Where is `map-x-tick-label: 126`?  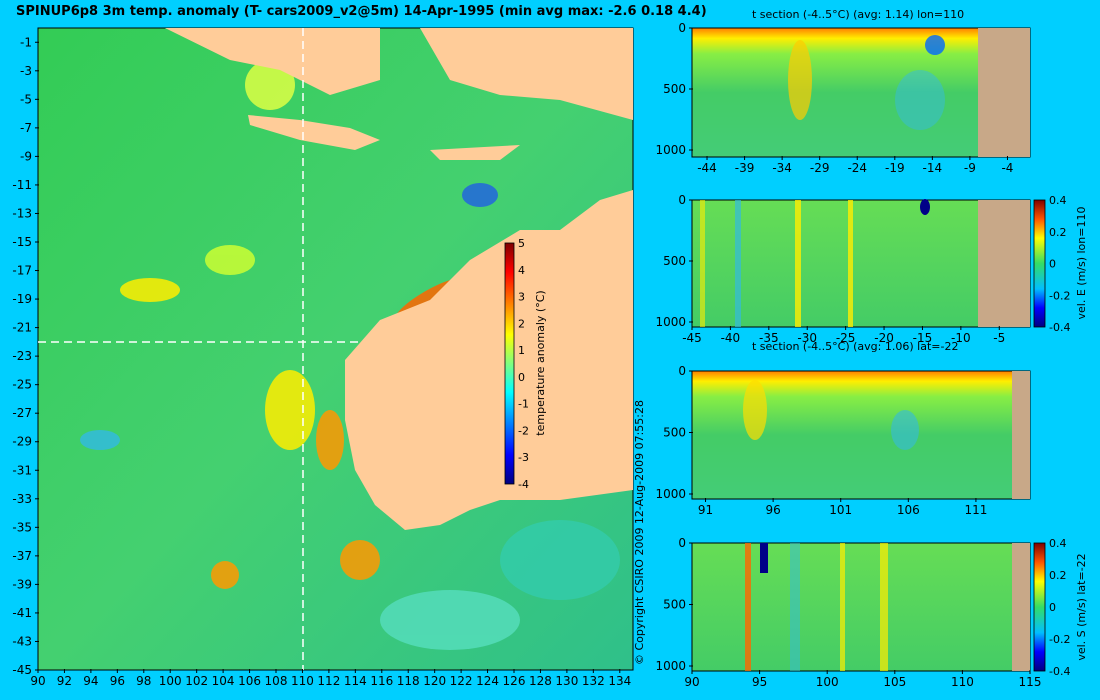
map-x-tick-label: 126 is located at coordinates (514, 681).